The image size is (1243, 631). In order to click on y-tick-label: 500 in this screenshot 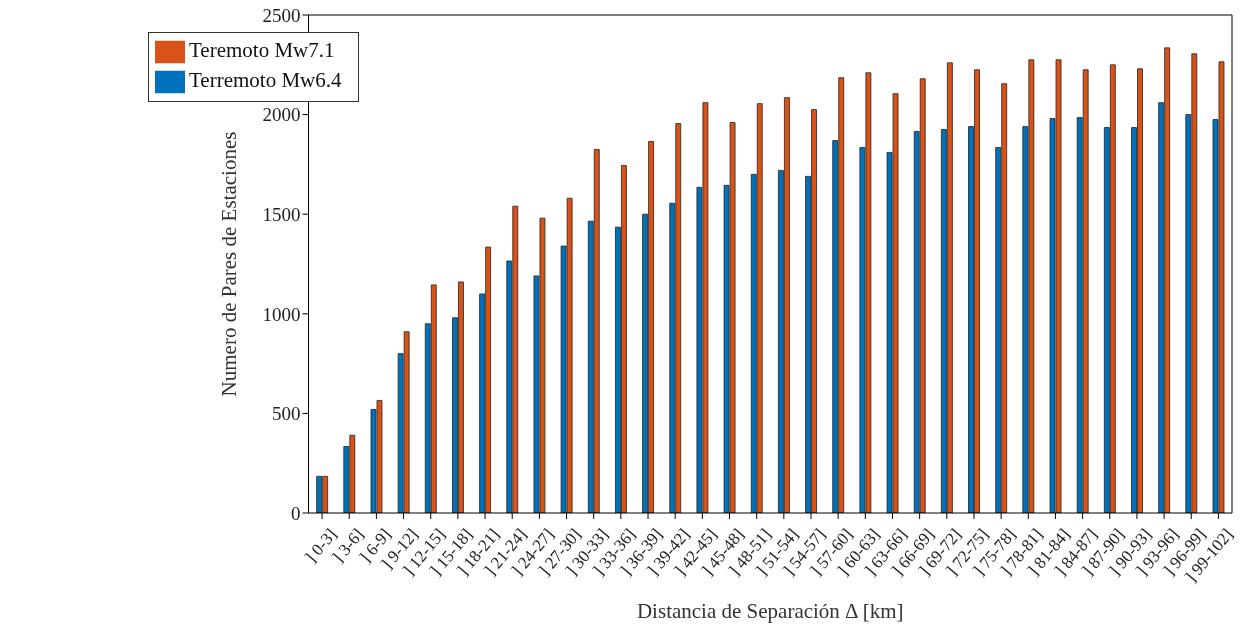, I will do `click(286, 414)`.